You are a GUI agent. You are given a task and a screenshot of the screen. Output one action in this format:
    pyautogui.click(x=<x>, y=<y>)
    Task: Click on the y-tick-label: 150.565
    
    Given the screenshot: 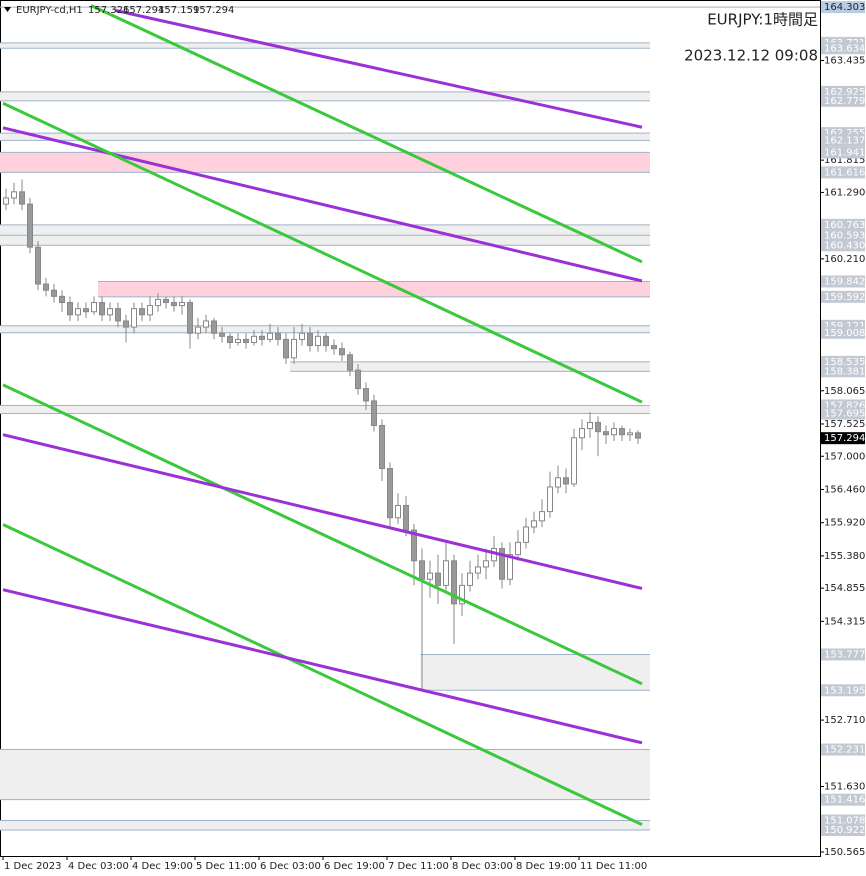 What is the action you would take?
    pyautogui.click(x=844, y=852)
    